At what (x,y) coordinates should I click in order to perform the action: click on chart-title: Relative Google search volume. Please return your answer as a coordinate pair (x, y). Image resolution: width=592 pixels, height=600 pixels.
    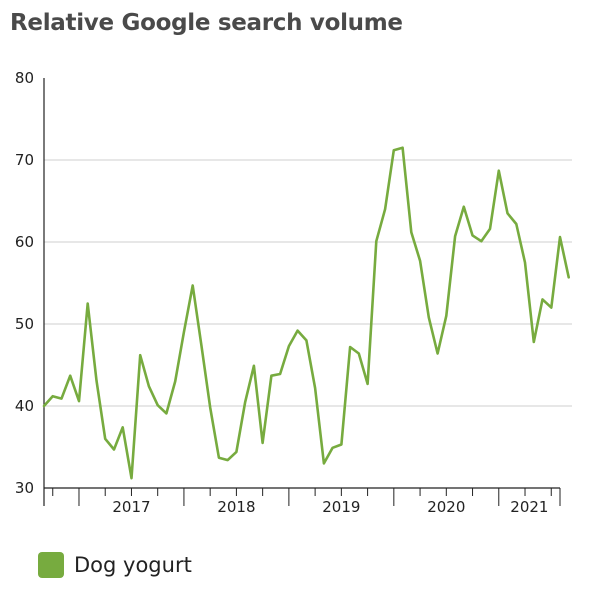
    Looking at the image, I should click on (206, 23).